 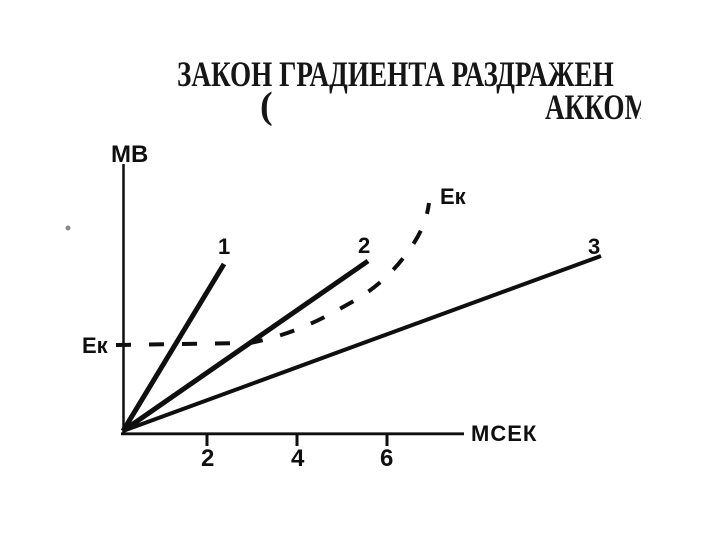 I want to click on slide-title-line2-right: АККОМ, so click(x=593, y=105).